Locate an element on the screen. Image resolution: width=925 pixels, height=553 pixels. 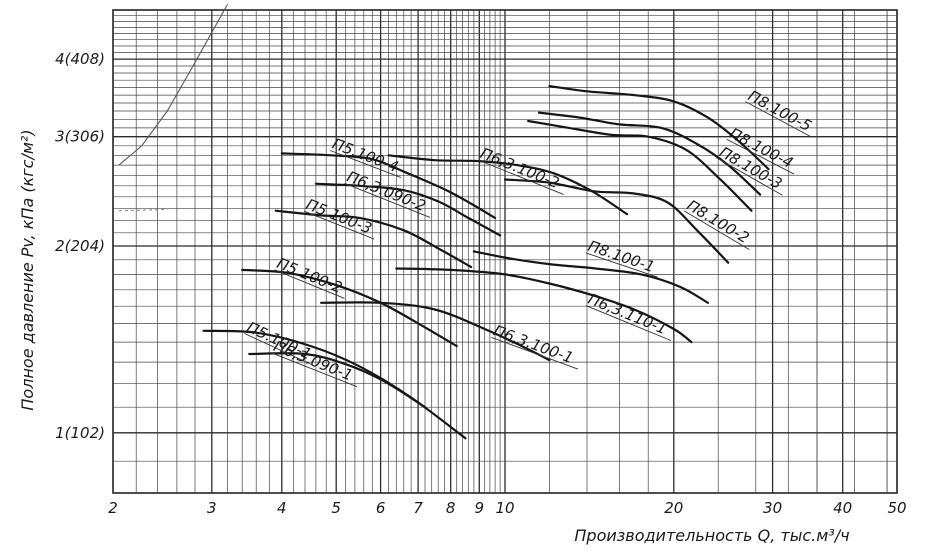
series-curve-п6-3-100-1 is located at coordinates (435, 331).